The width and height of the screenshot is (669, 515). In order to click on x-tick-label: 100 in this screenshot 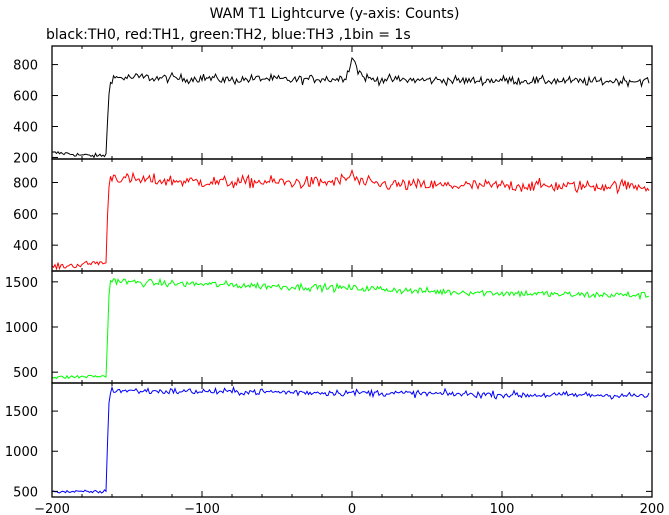, I will do `click(502, 508)`.